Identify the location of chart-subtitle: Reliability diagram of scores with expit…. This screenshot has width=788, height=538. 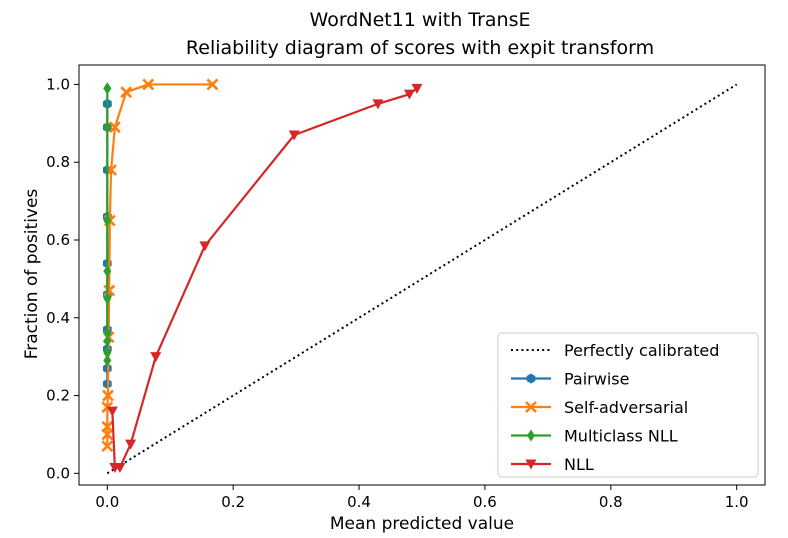
(420, 48).